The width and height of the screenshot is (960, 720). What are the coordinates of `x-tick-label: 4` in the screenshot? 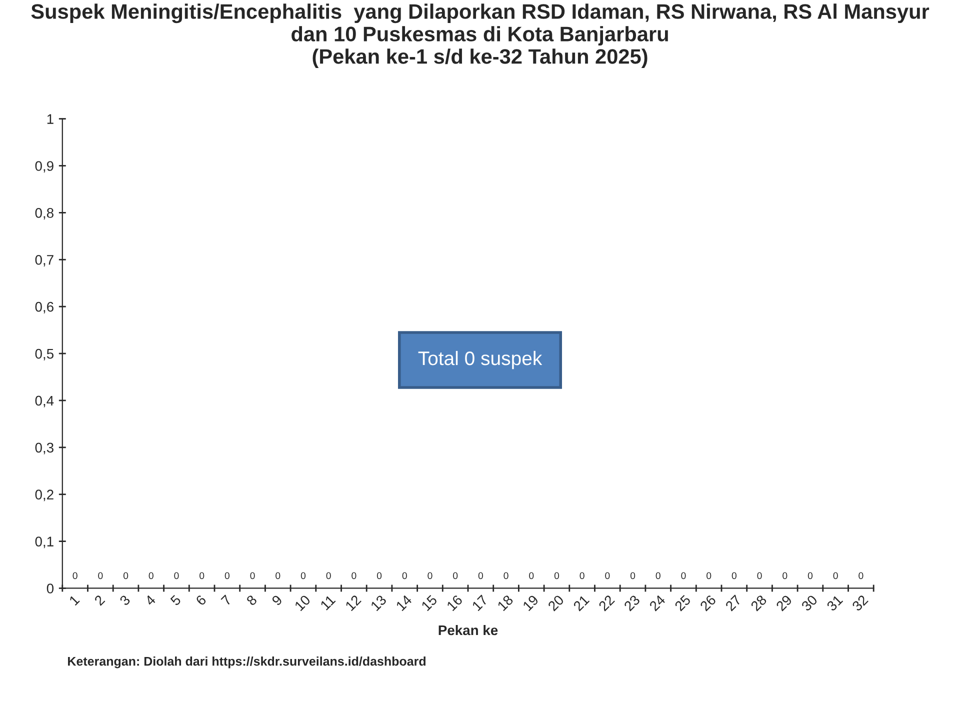 It's located at (150, 600).